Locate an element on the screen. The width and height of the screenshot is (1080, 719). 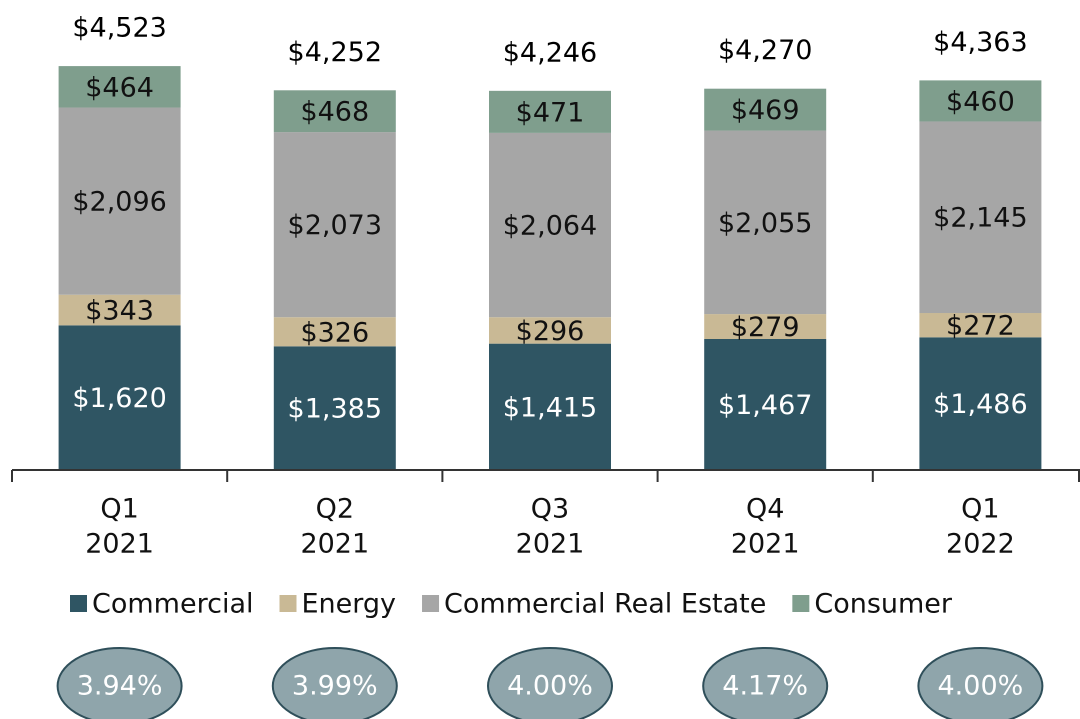
data-label: $460 is located at coordinates (980, 101).